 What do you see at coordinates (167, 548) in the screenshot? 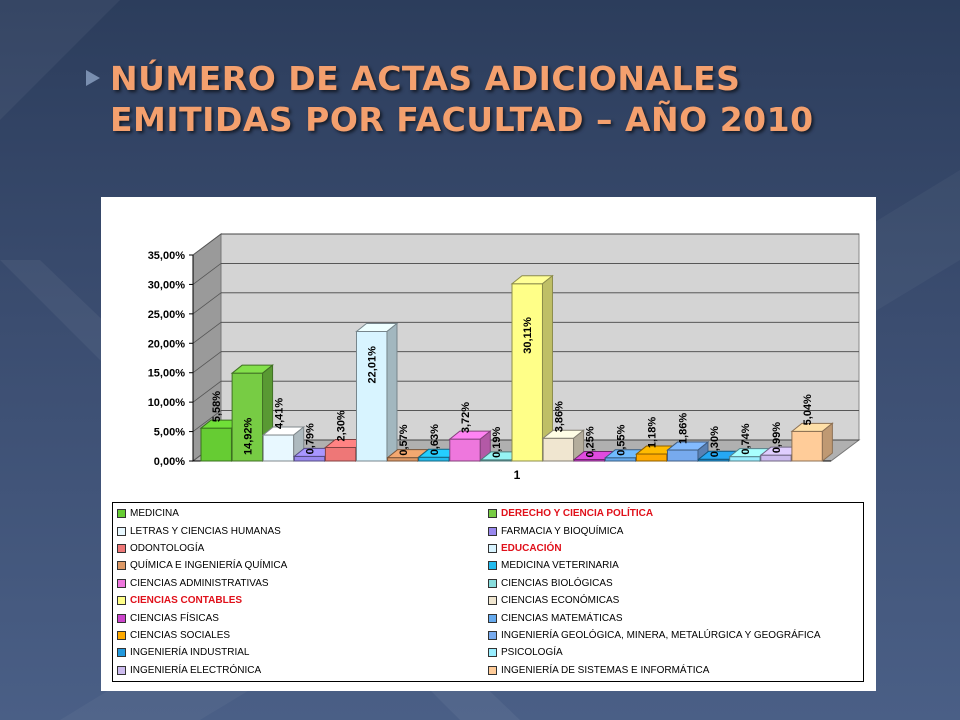
I see `legend-label: ODONTOLOGÍA` at bounding box center [167, 548].